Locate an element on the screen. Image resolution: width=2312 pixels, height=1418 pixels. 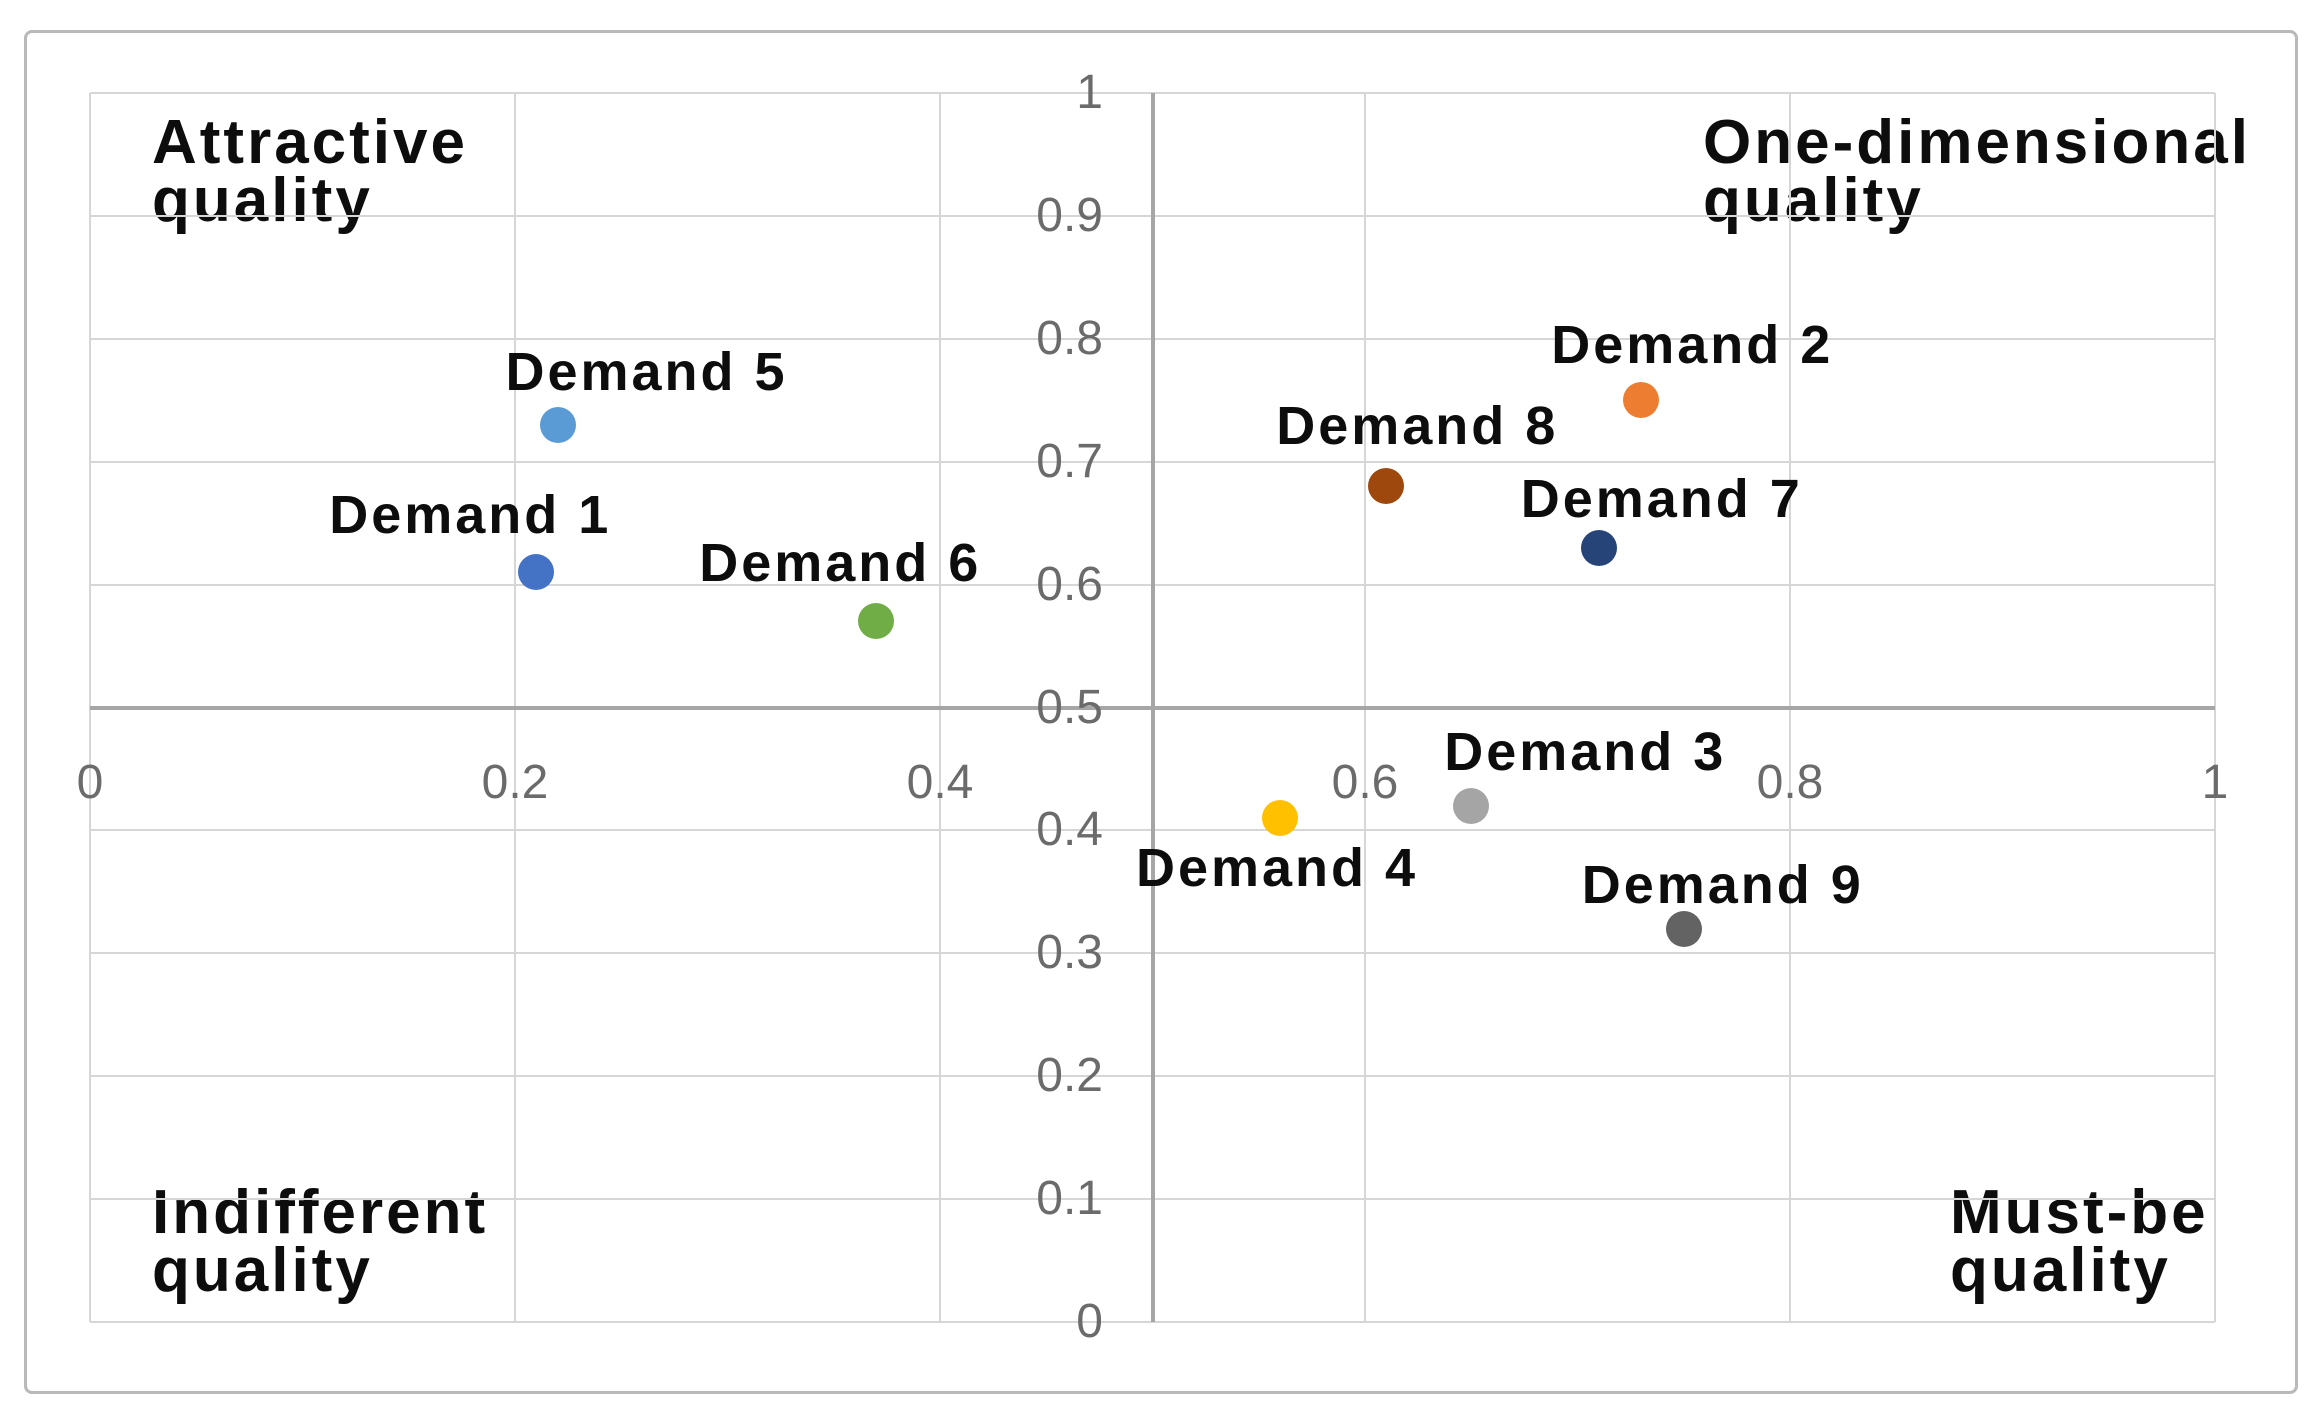
point-label-demand-4: Demand 4 is located at coordinates (1277, 868).